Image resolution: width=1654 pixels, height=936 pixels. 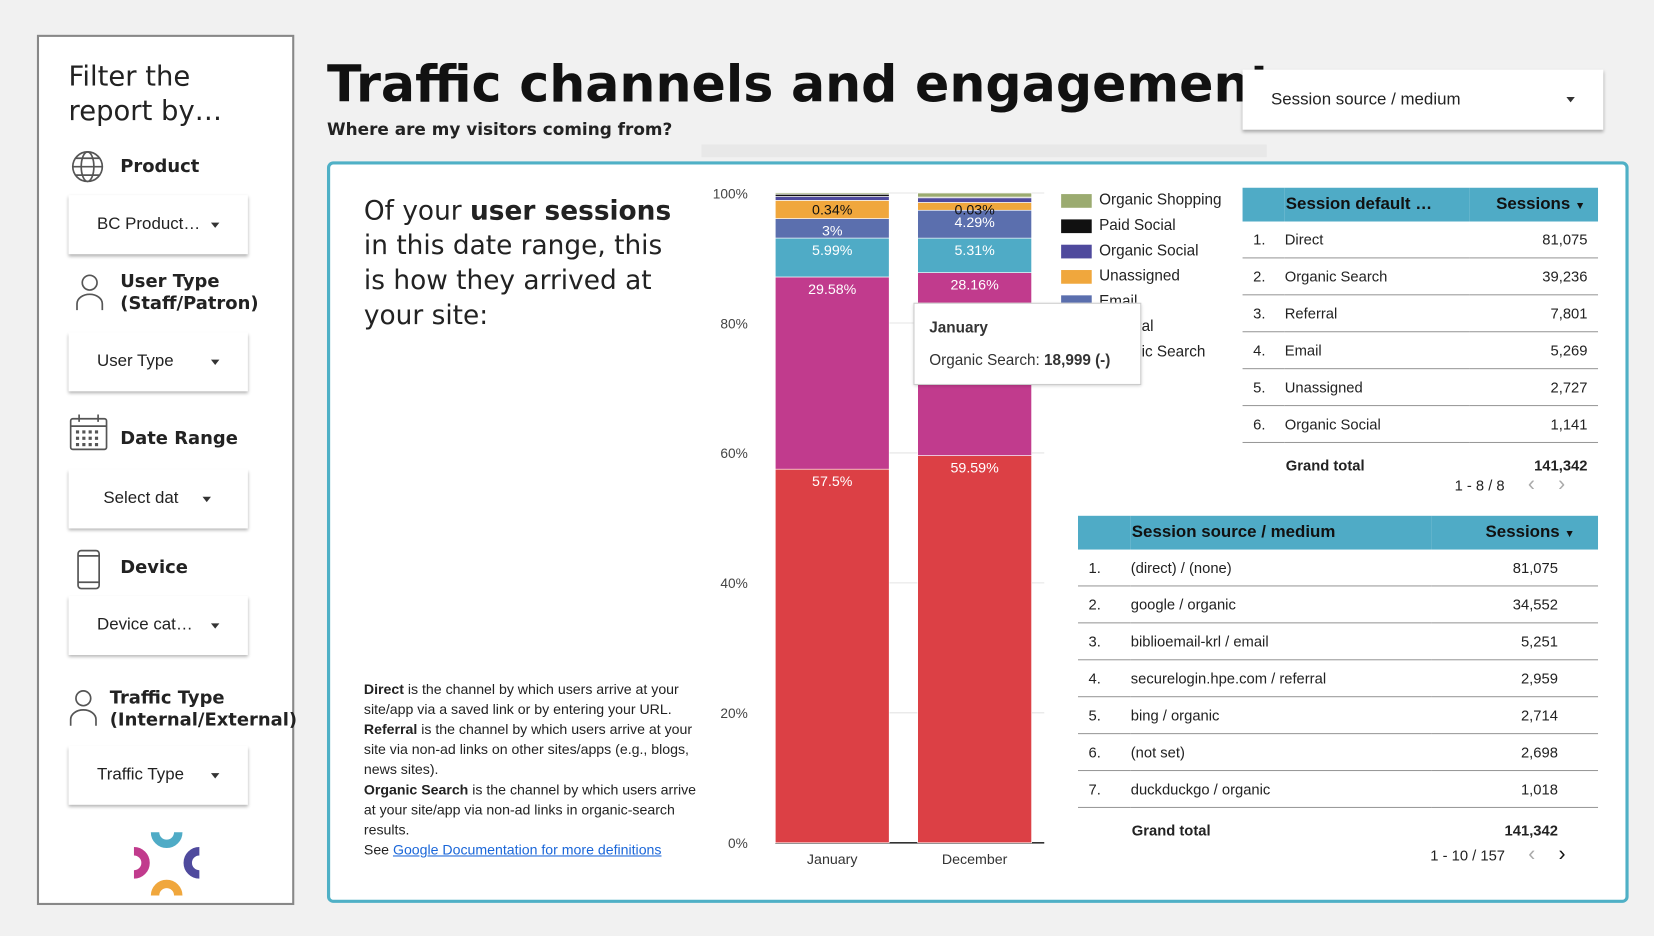 I want to click on row-label: Organic Search, so click(x=1377, y=276).